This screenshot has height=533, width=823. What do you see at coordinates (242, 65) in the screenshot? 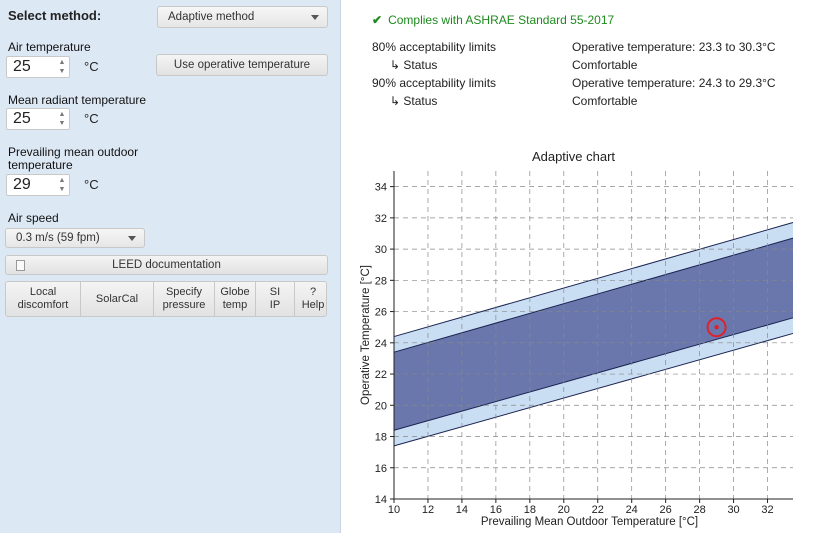
I see `use-operative-temp-button: Use operative temperature` at bounding box center [242, 65].